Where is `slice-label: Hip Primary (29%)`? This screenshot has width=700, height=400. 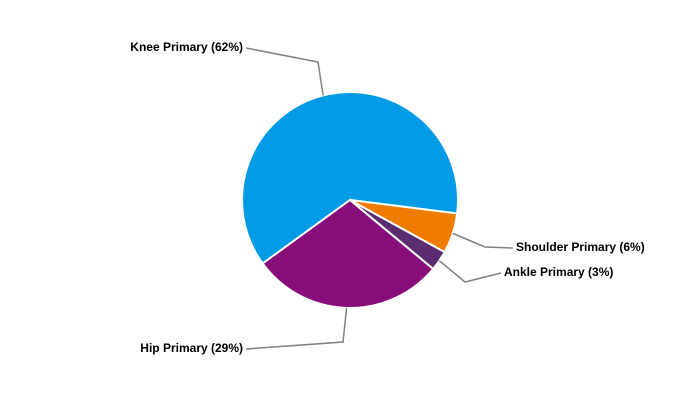
slice-label: Hip Primary (29%) is located at coordinates (191, 348).